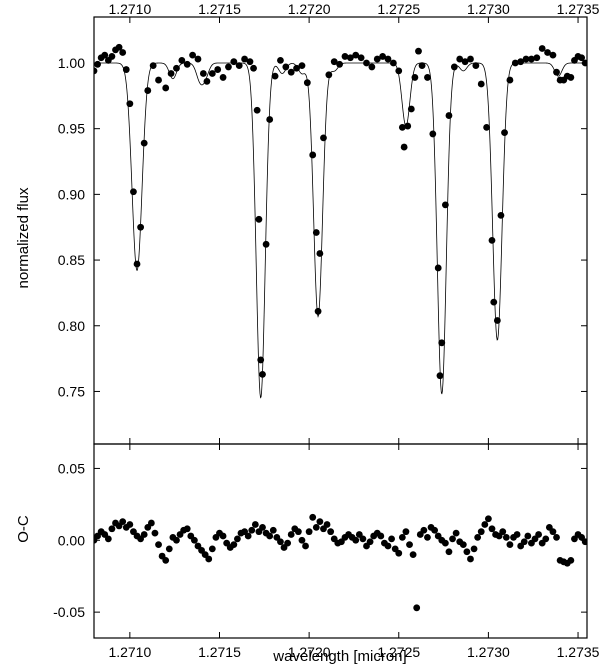 This screenshot has width=600, height=668. What do you see at coordinates (71, 468) in the screenshot?
I see `y-tick-label: 0.05` at bounding box center [71, 468].